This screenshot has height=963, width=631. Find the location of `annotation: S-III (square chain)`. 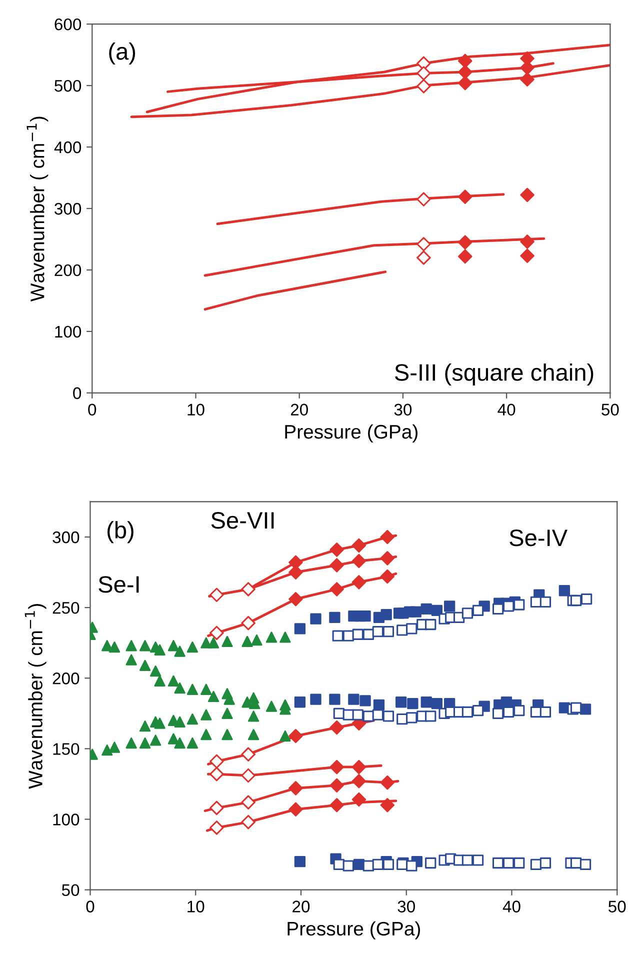

annotation: S-III (square chain) is located at coordinates (494, 375).